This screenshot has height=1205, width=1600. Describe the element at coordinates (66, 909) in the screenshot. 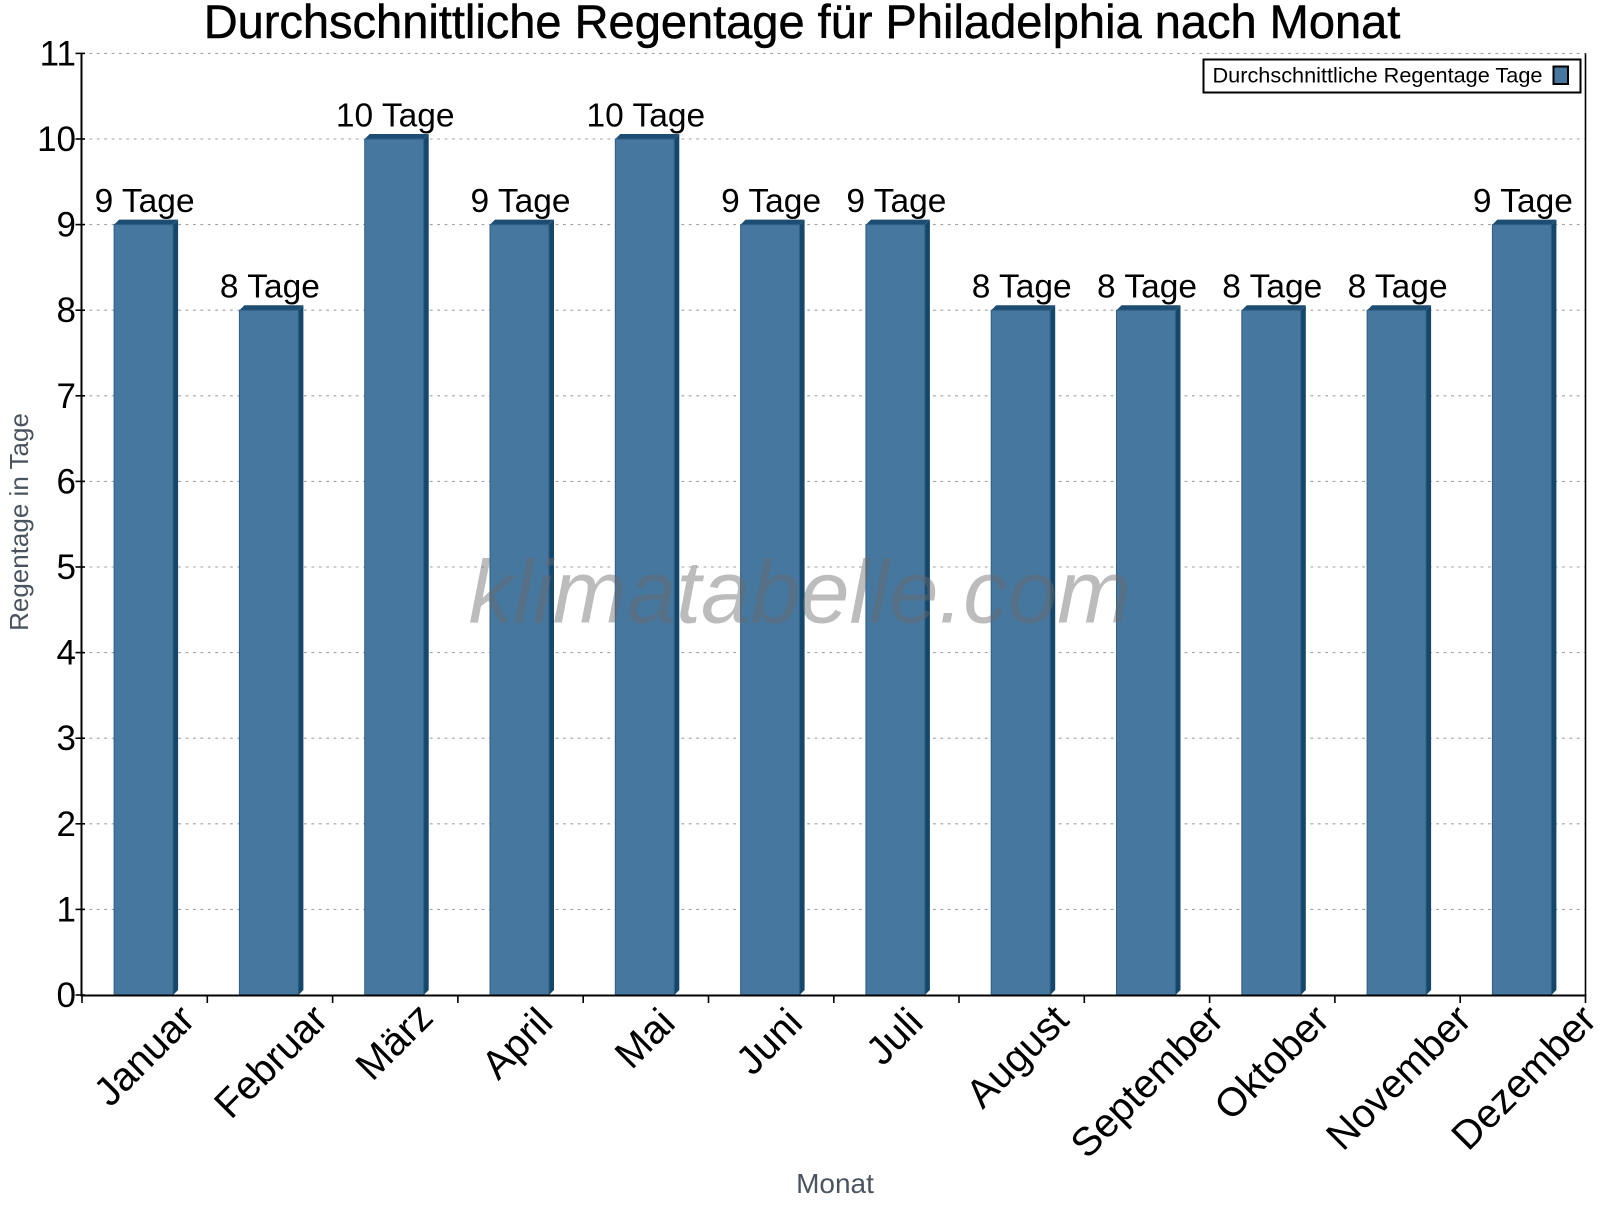

I see `svg-text: 1` at that location.